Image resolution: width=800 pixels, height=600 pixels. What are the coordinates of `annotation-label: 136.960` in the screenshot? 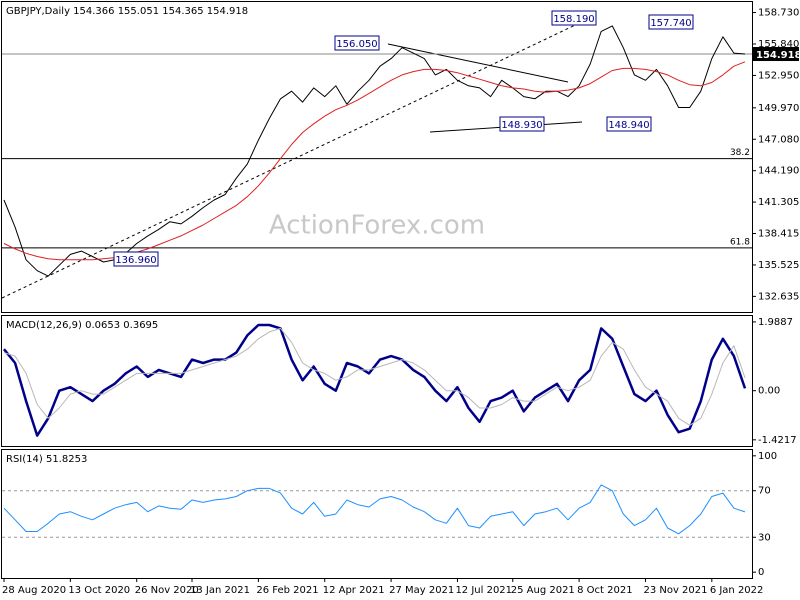 It's located at (135, 260).